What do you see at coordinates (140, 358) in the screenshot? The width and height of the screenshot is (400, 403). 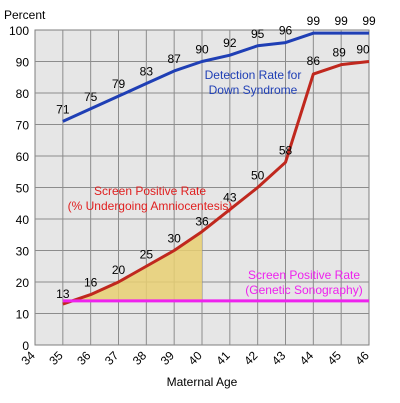 I see `x-tick-label: 38` at bounding box center [140, 358].